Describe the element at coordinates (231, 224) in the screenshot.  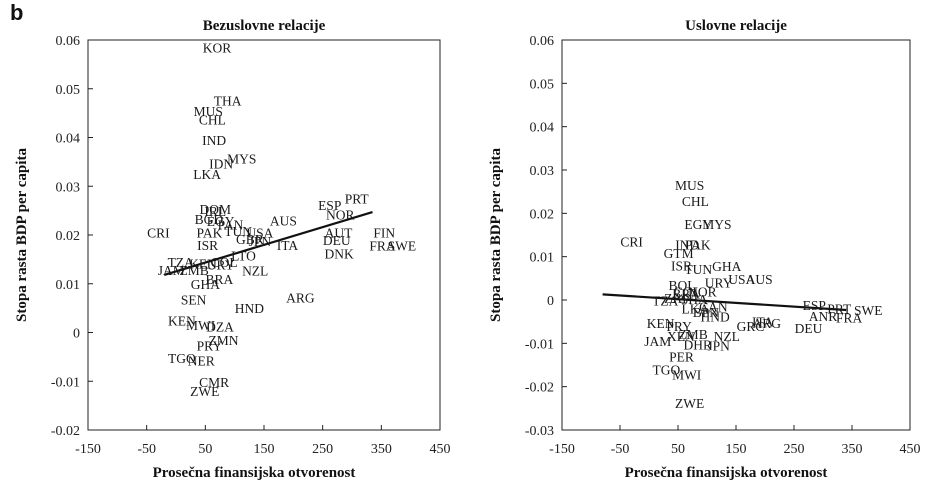
I see `data-point-pan: PAN` at that location.